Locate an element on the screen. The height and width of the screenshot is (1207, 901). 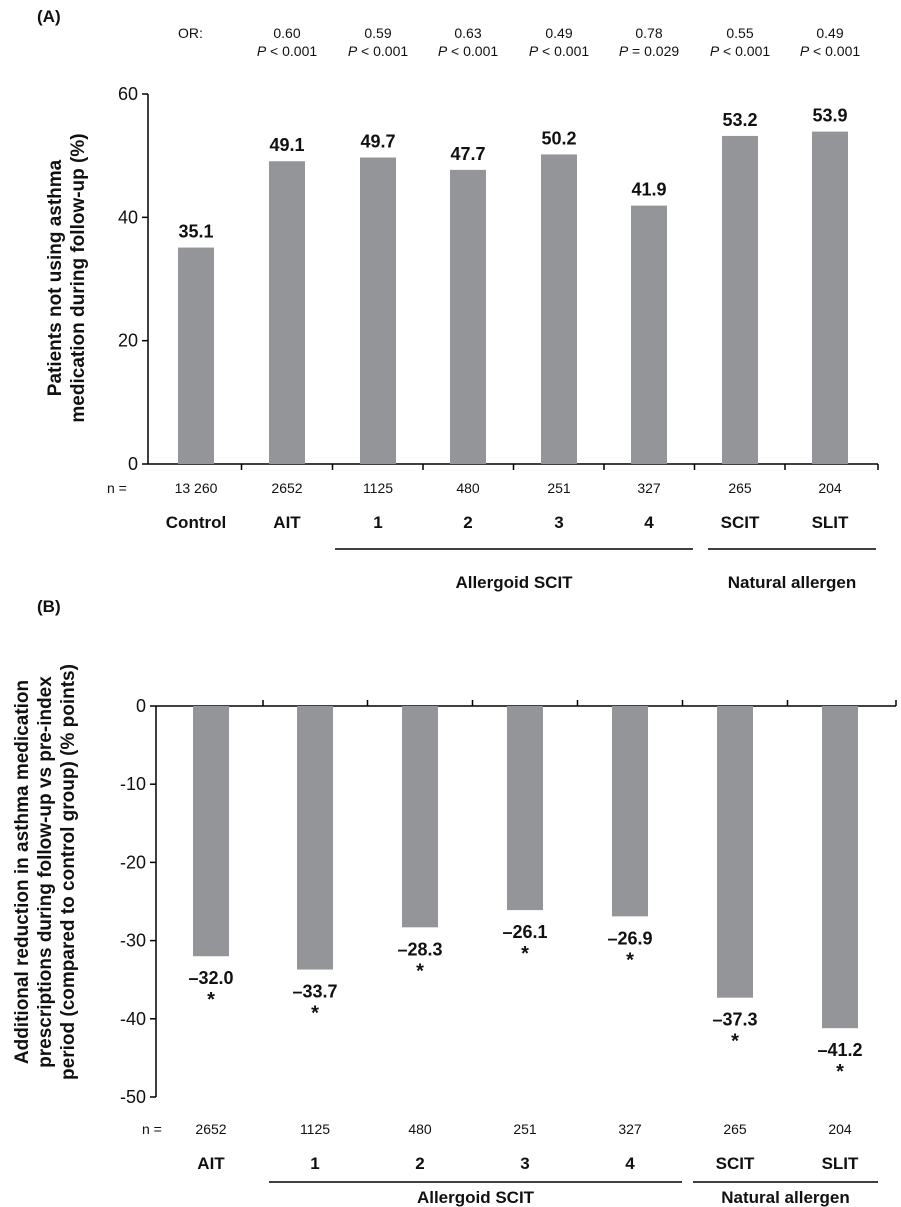
panel-a-n-value: 1125 is located at coordinates (378, 488).